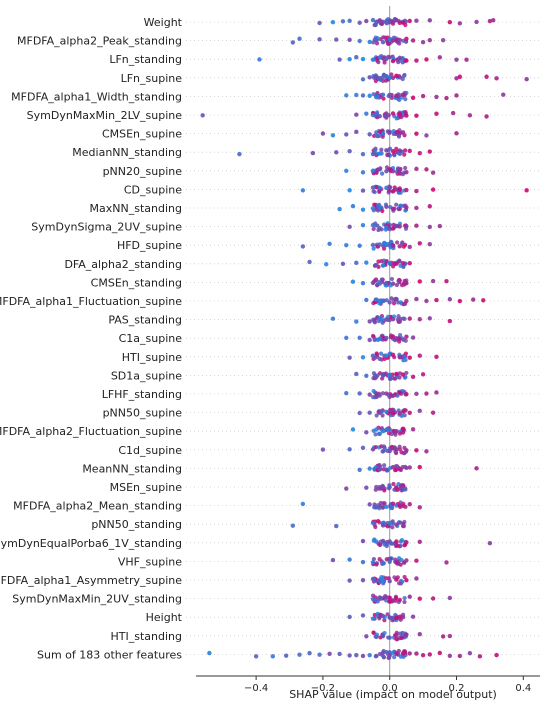  What do you see at coordinates (163, 22) in the screenshot?
I see `feature-label: Weight` at bounding box center [163, 22].